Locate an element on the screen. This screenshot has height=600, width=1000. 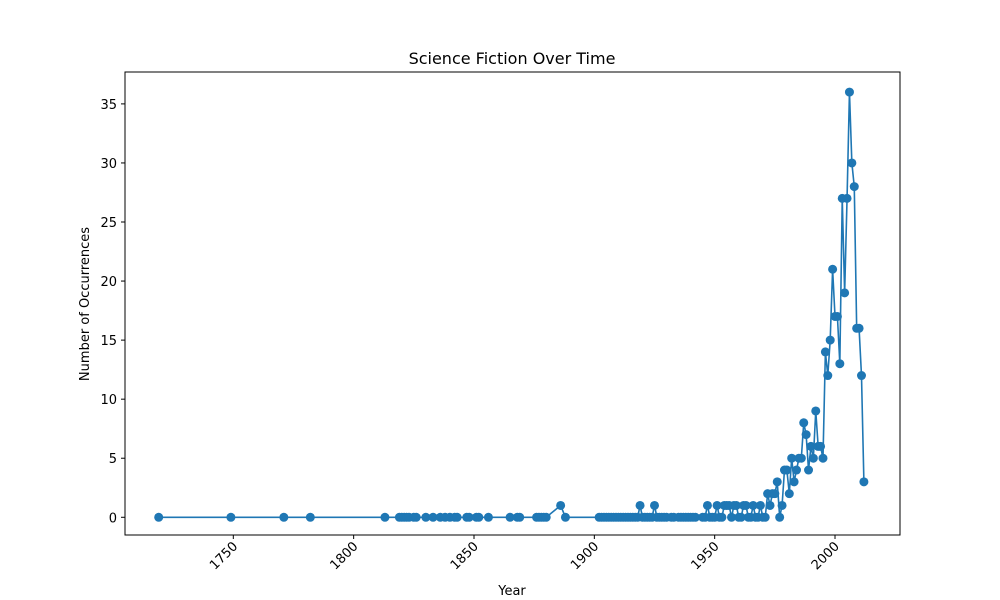
x-tick-label: 1900 is located at coordinates (585, 556).